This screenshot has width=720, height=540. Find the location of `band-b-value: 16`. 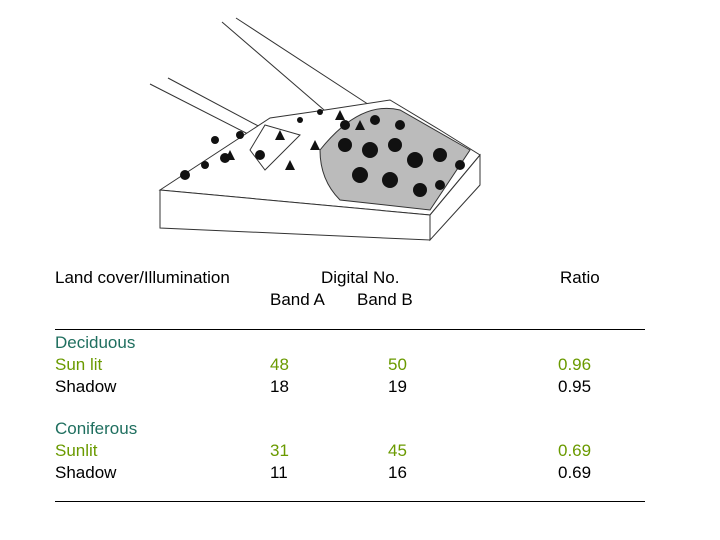

band-b-value: 16 is located at coordinates (397, 472).